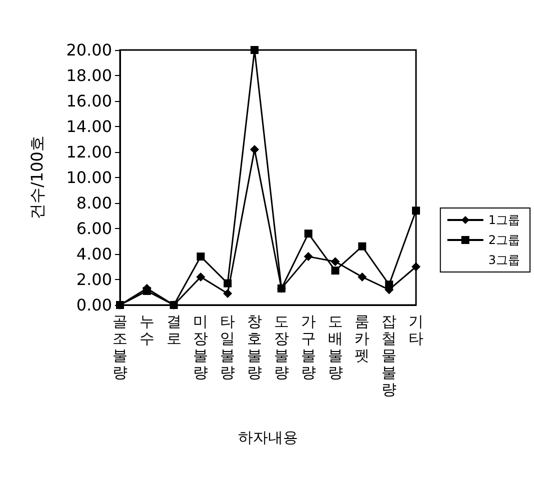 The image size is (534, 480). I want to click on y-axis-title: 건수/100호, so click(37, 178).